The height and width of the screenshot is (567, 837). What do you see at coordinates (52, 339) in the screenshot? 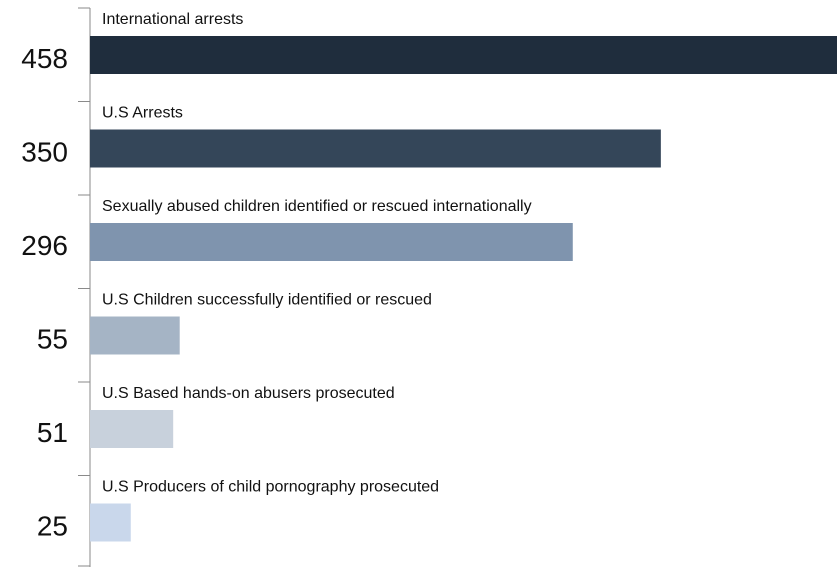
I see `bar-value-label: 55` at bounding box center [52, 339].